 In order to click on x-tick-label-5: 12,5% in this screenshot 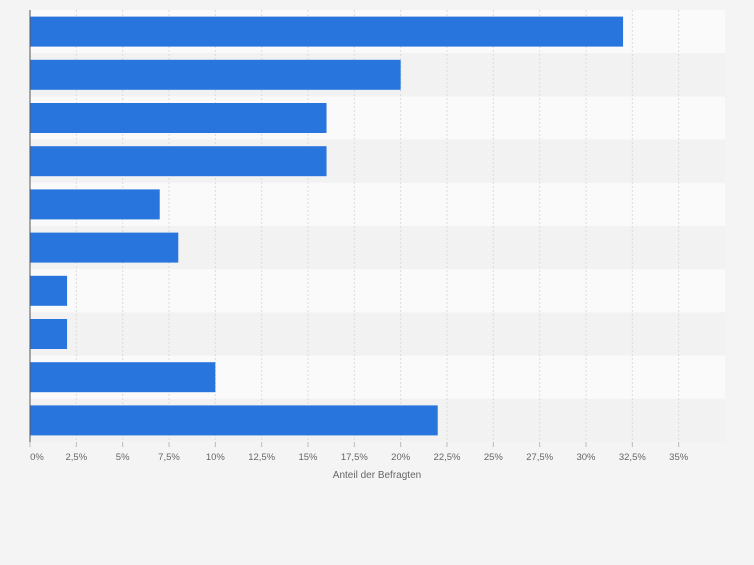, I will do `click(261, 457)`.